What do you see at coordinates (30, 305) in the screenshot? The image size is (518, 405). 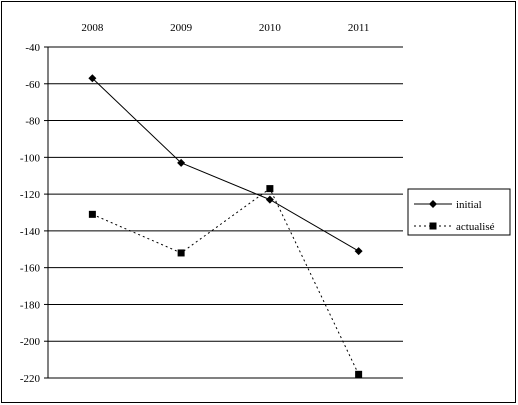 I see `y-tick-label: -180` at bounding box center [30, 305].